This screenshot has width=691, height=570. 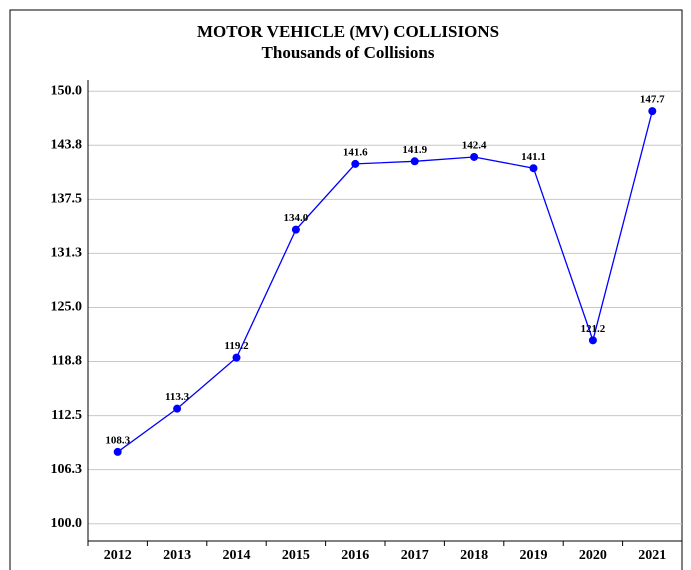 What do you see at coordinates (67, 90) in the screenshot?
I see `y-tick-label: 150.0` at bounding box center [67, 90].